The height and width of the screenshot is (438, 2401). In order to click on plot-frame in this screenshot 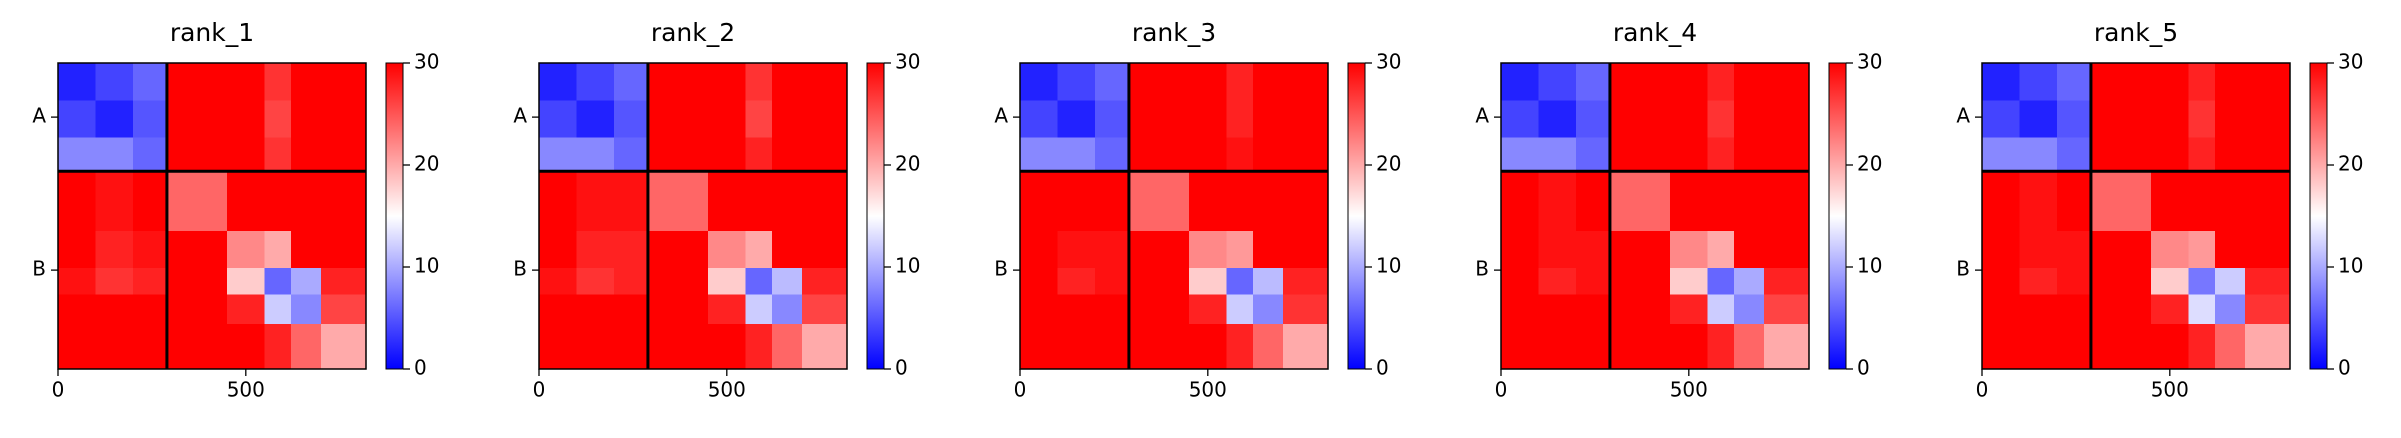, I will do `click(1655, 216)`.